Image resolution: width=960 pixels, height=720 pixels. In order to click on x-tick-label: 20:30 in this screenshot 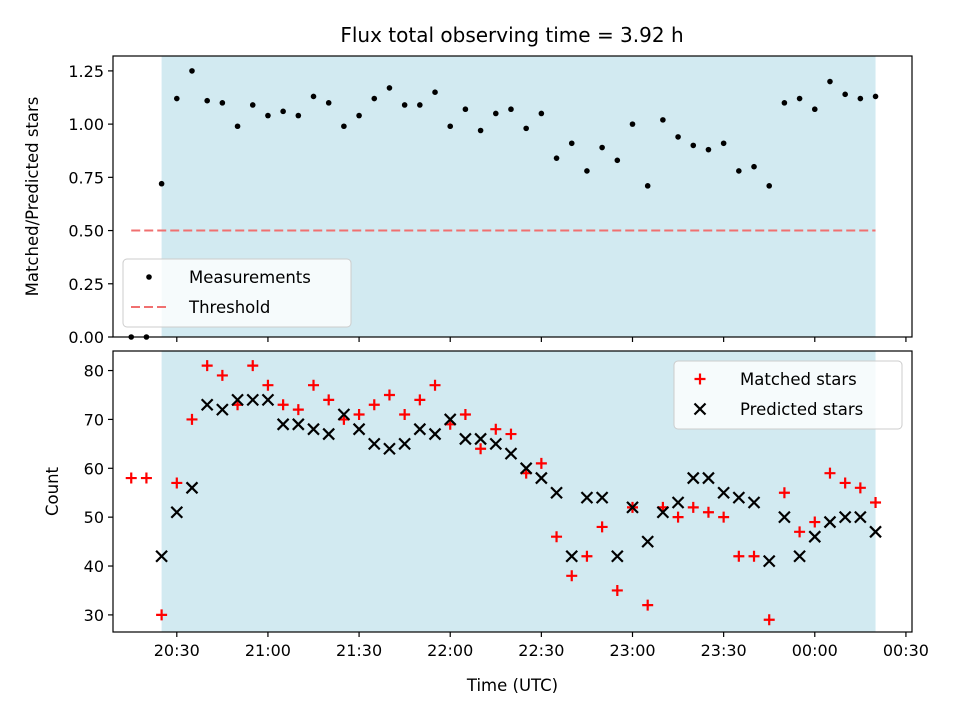, I will do `click(177, 650)`.